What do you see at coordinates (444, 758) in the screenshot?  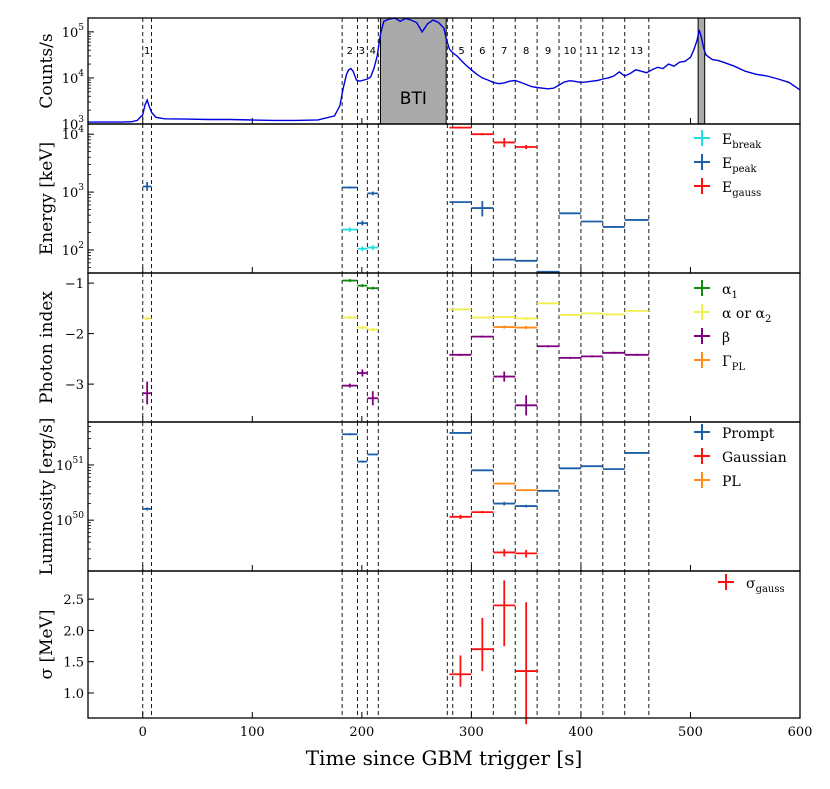 I see `x-axis-label: Time since GBM trigger [s]` at bounding box center [444, 758].